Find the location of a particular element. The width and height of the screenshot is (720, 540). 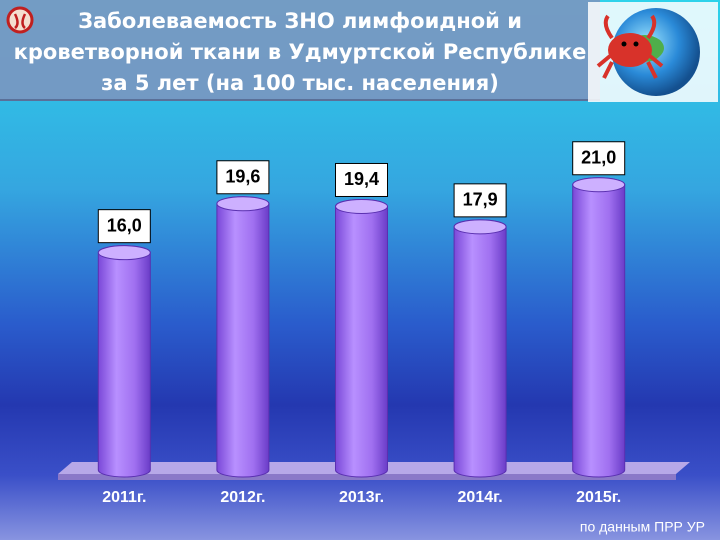

data-label: 21,0 is located at coordinates (598, 158).